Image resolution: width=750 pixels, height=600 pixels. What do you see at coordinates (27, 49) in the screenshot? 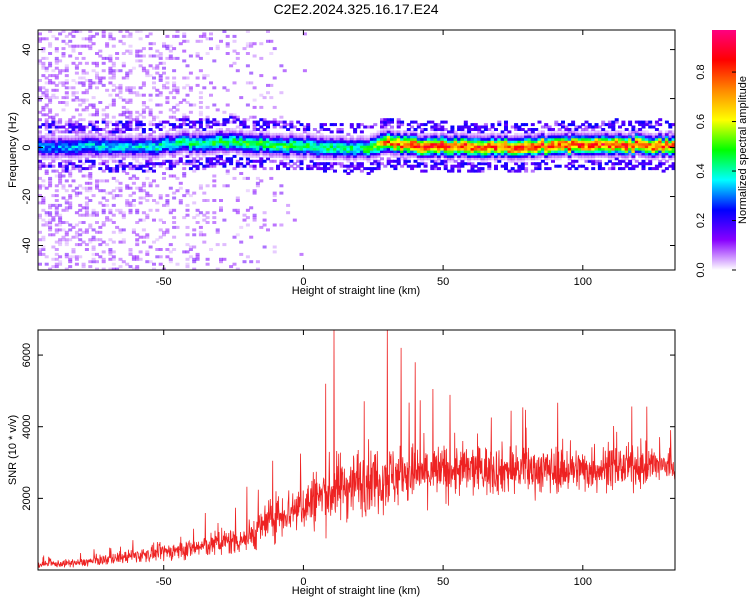
I see `spectrogram-ytick-label: 40` at bounding box center [27, 49].